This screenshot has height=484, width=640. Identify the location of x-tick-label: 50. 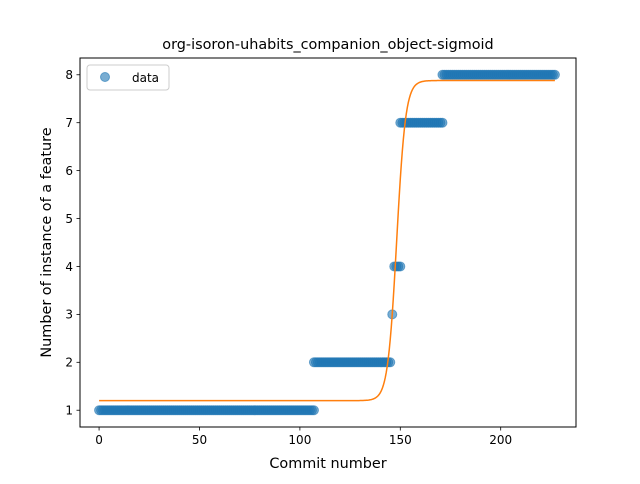
(199, 440).